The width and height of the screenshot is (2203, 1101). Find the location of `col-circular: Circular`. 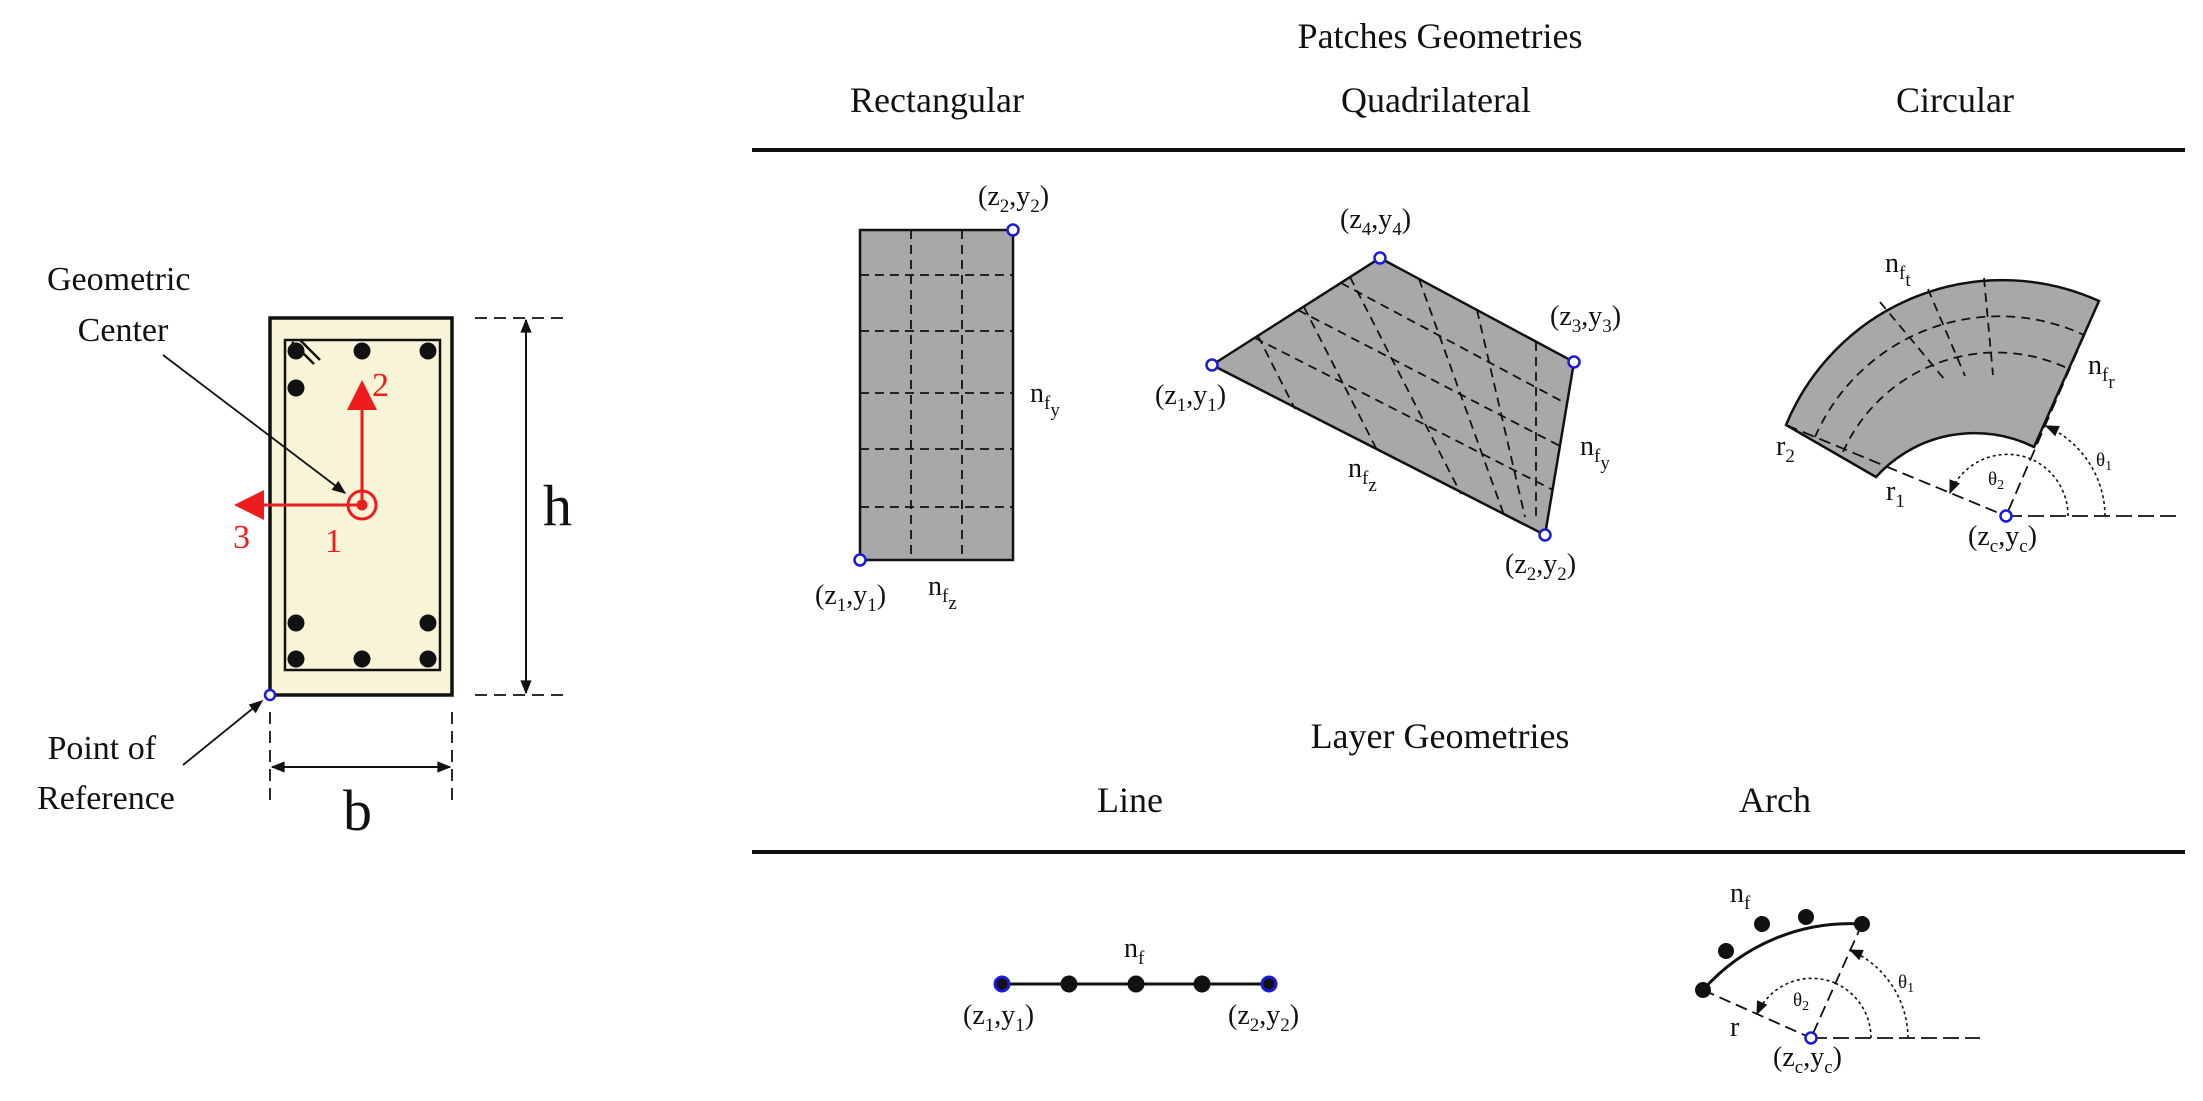

col-circular: Circular is located at coordinates (1955, 100).